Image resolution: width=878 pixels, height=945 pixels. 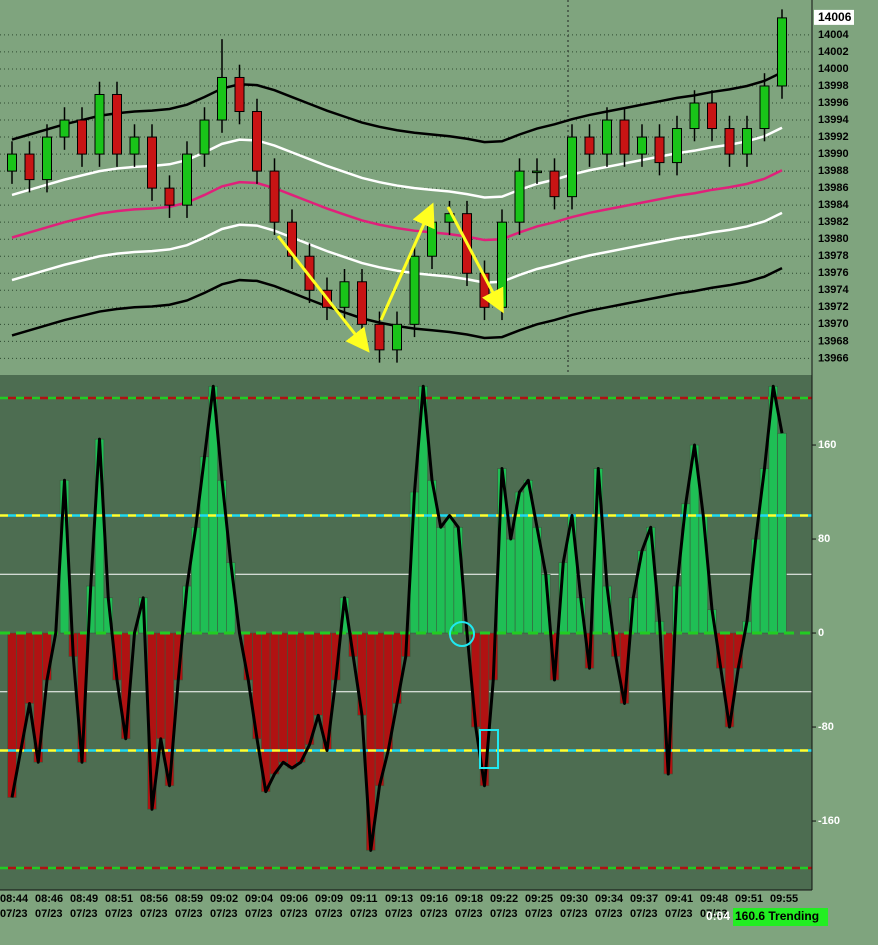 I want to click on x-tick-label: 09:13, so click(x=399, y=899).